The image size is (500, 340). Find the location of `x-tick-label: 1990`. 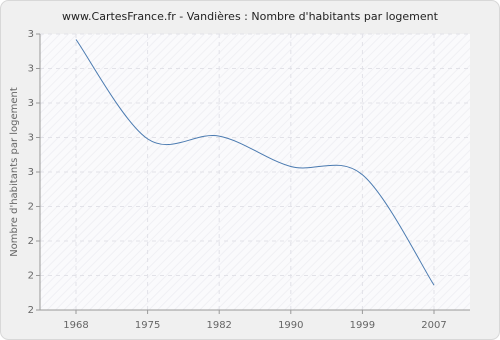

x-tick-label: 1990 is located at coordinates (290, 325).